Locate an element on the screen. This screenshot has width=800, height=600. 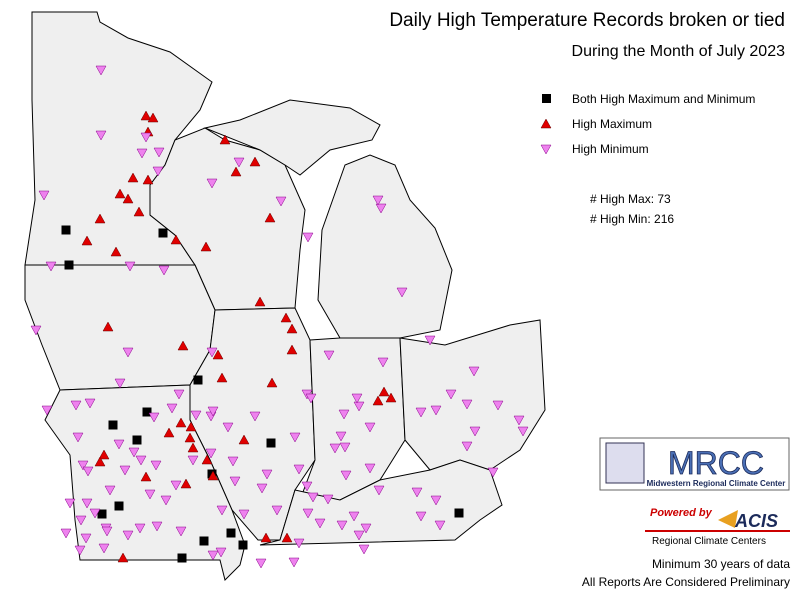
powered-by: Powered by is located at coordinates (681, 513).